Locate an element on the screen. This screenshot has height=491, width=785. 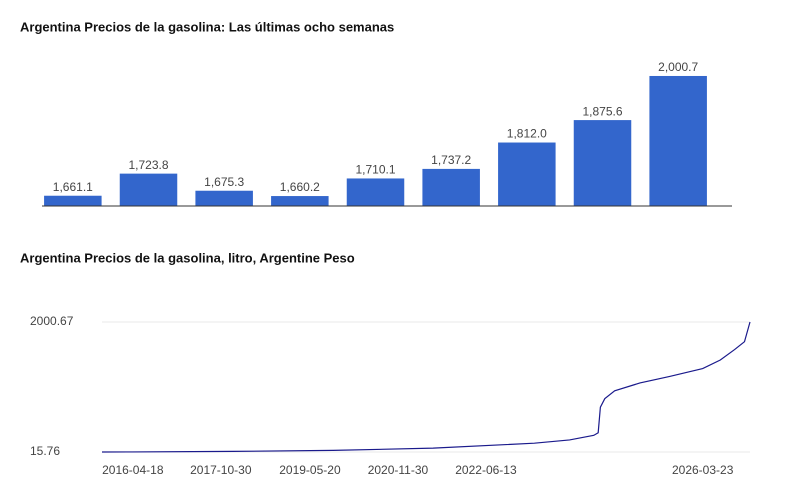
y-tick-label: 15.76 is located at coordinates (45, 451).